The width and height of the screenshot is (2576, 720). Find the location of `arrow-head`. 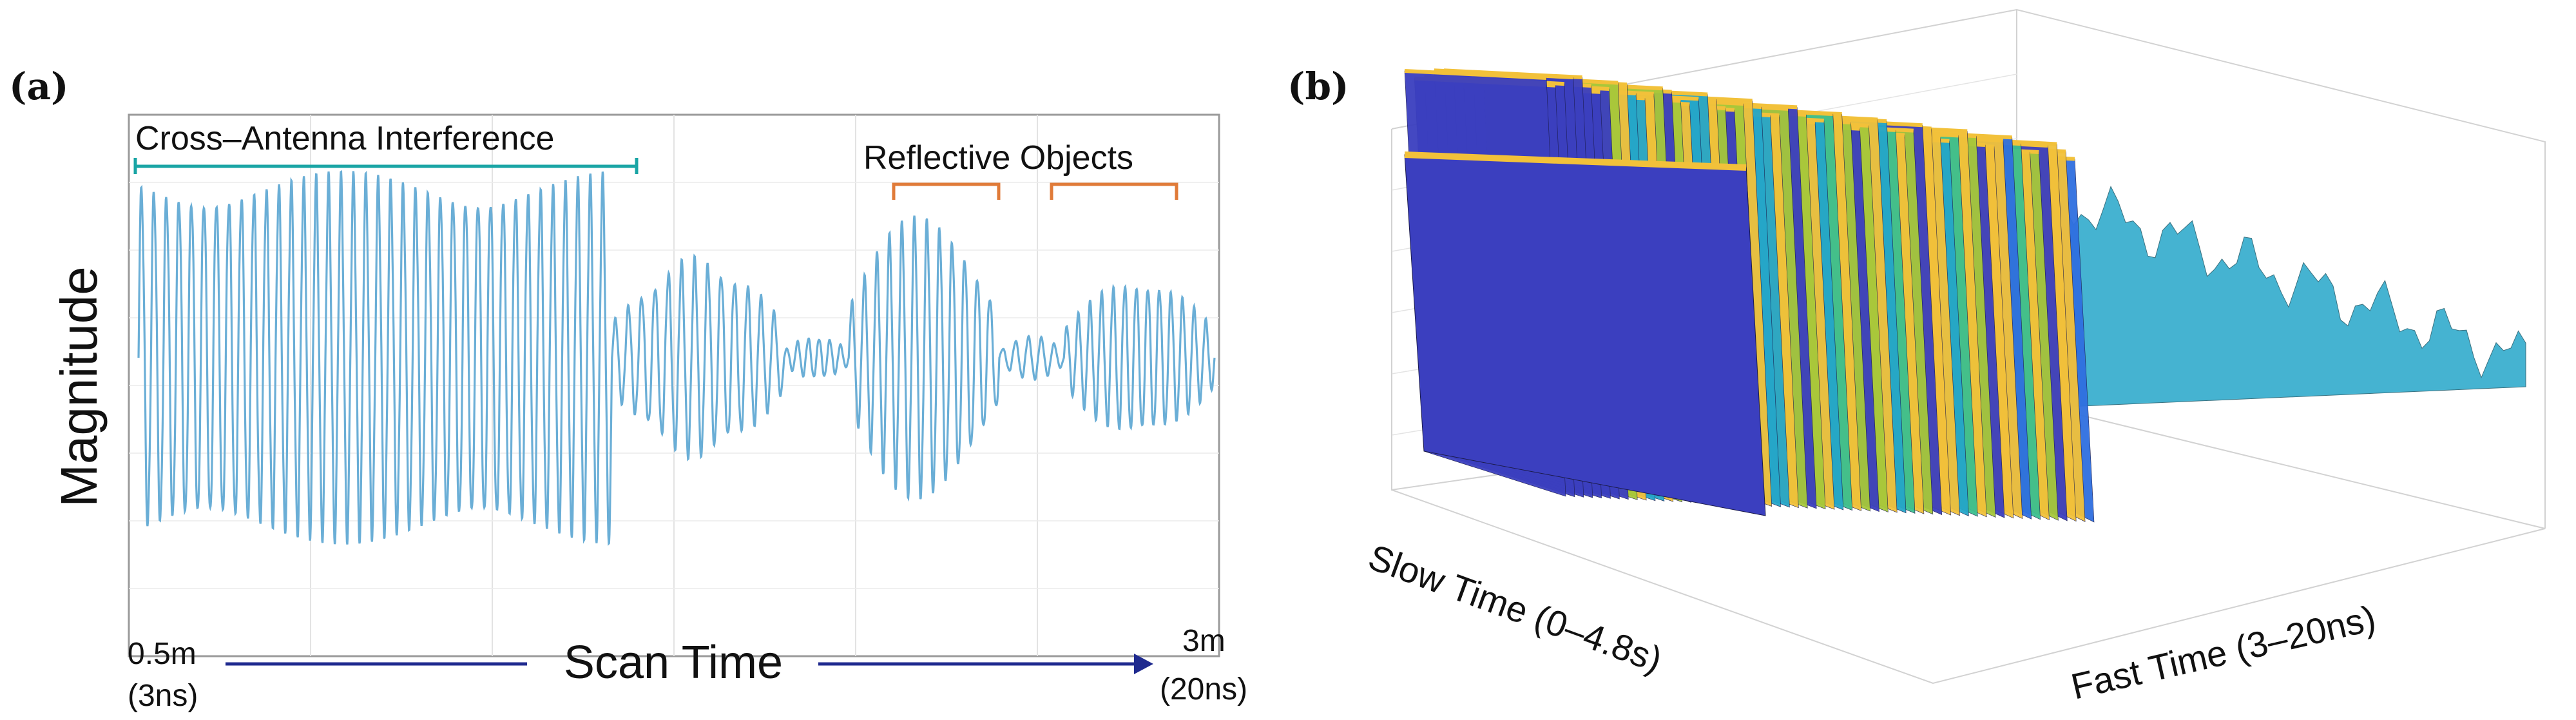

arrow-head is located at coordinates (1144, 664).